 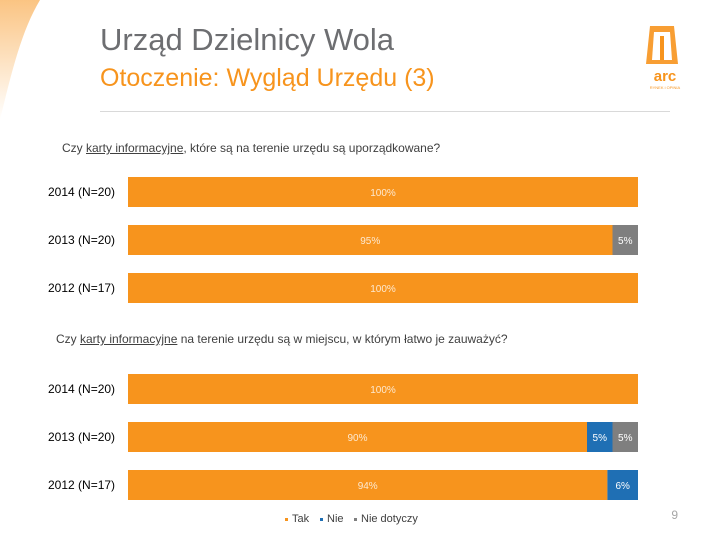 I want to click on legend-item-nie: Nie, so click(x=332, y=519).